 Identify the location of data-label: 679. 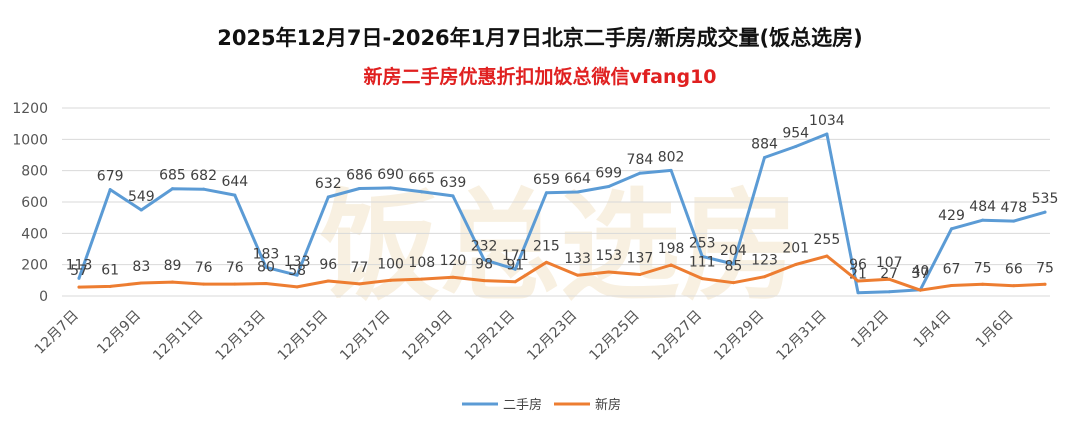
(110, 177).